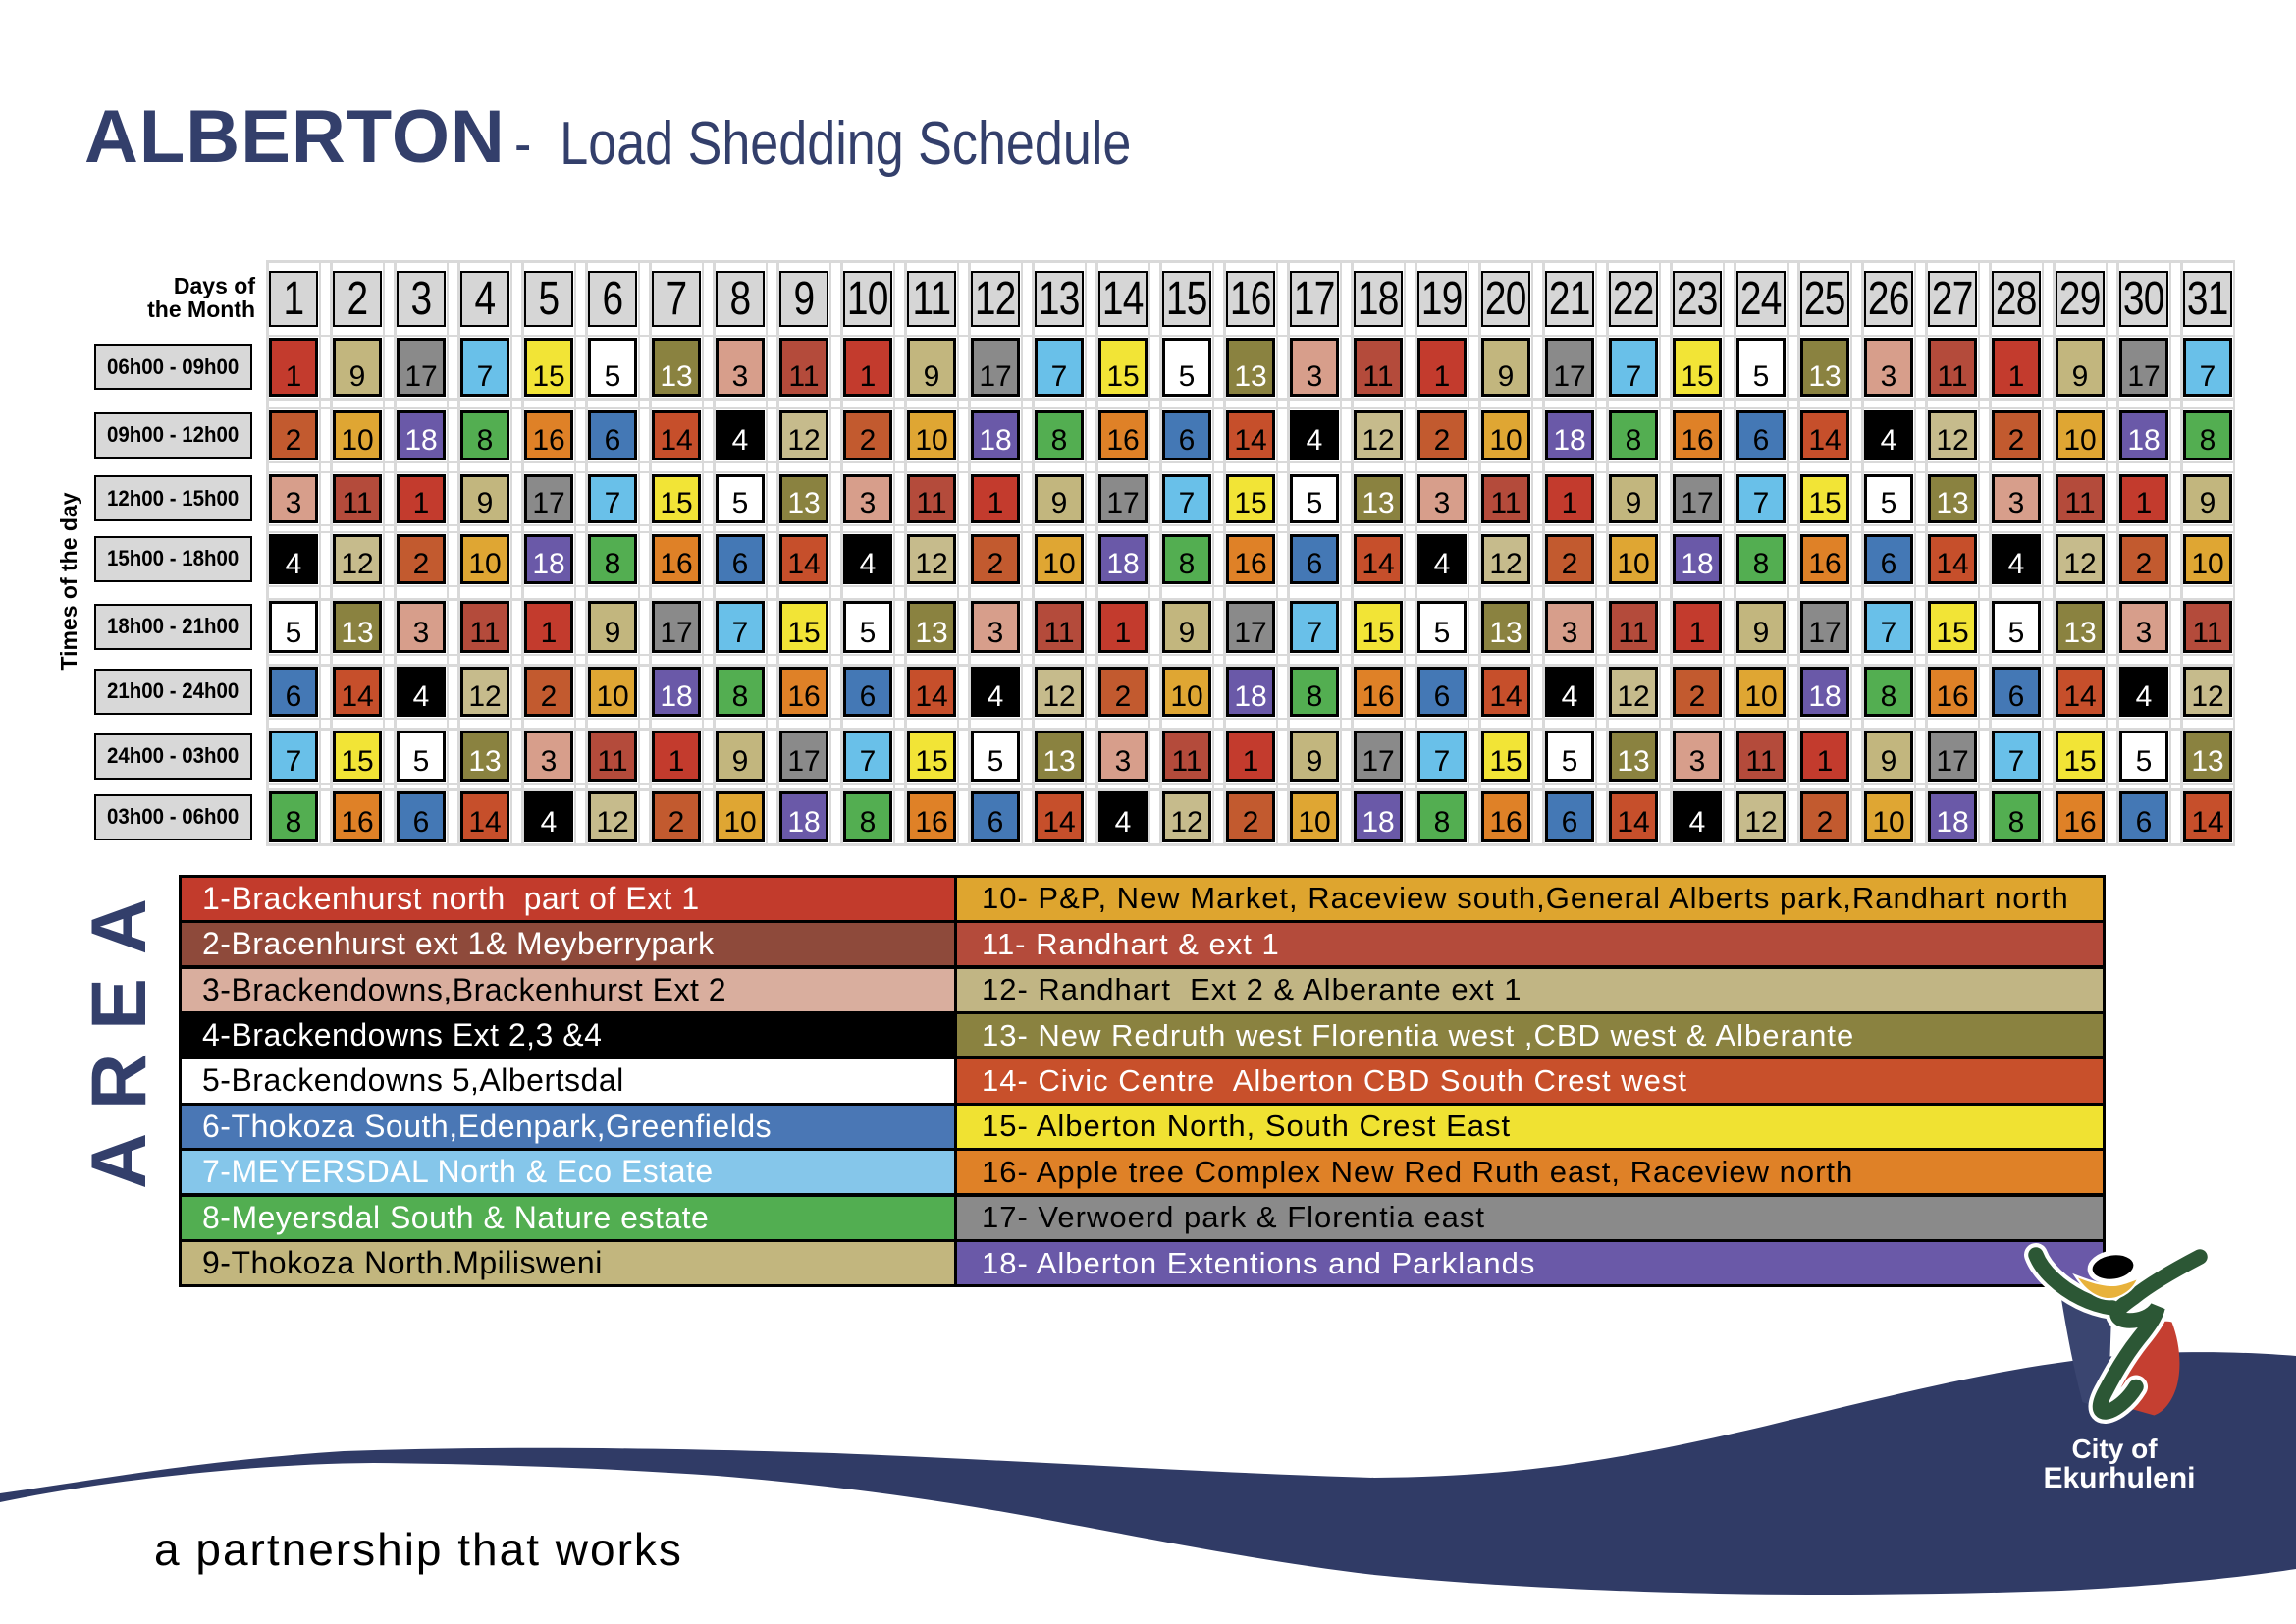  What do you see at coordinates (2119, 1478) in the screenshot?
I see `svg-text: Ekurhuleni` at bounding box center [2119, 1478].